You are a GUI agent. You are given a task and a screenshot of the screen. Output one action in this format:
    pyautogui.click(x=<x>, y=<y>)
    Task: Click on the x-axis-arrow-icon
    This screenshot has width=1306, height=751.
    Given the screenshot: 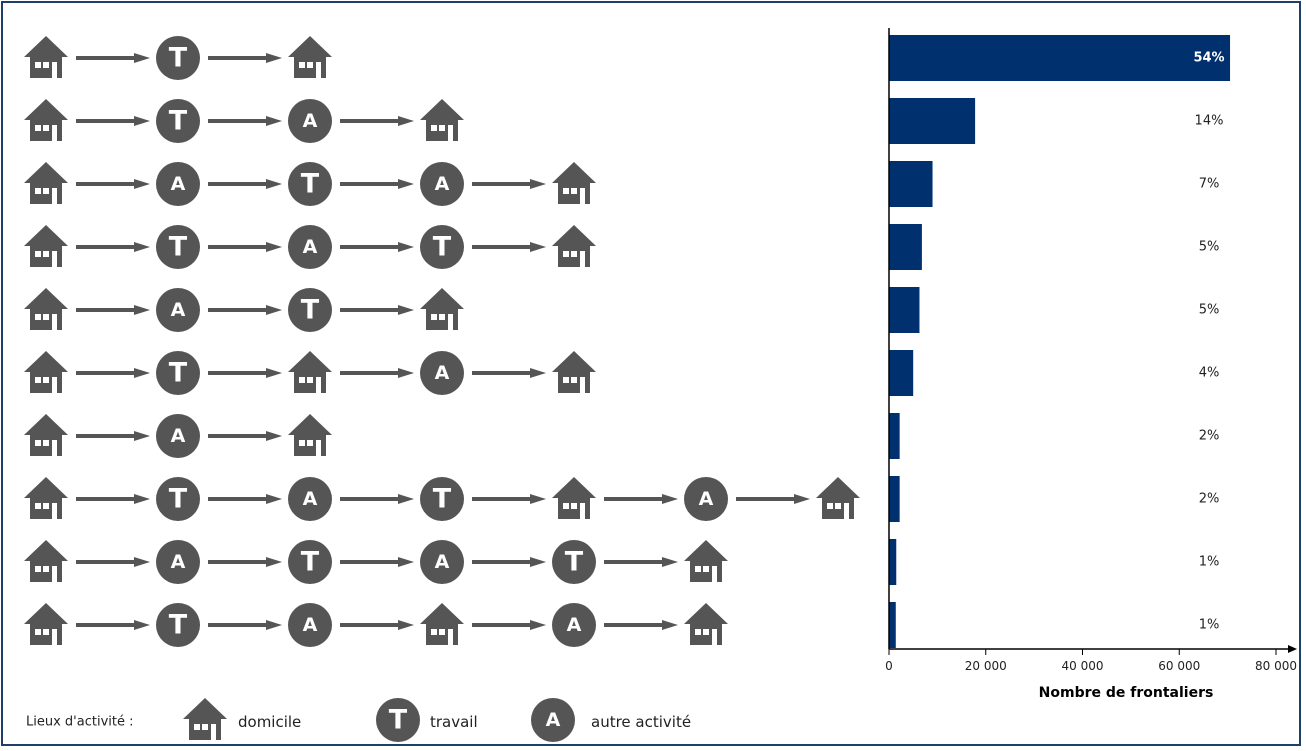 What is the action you would take?
    pyautogui.click(x=1292, y=649)
    